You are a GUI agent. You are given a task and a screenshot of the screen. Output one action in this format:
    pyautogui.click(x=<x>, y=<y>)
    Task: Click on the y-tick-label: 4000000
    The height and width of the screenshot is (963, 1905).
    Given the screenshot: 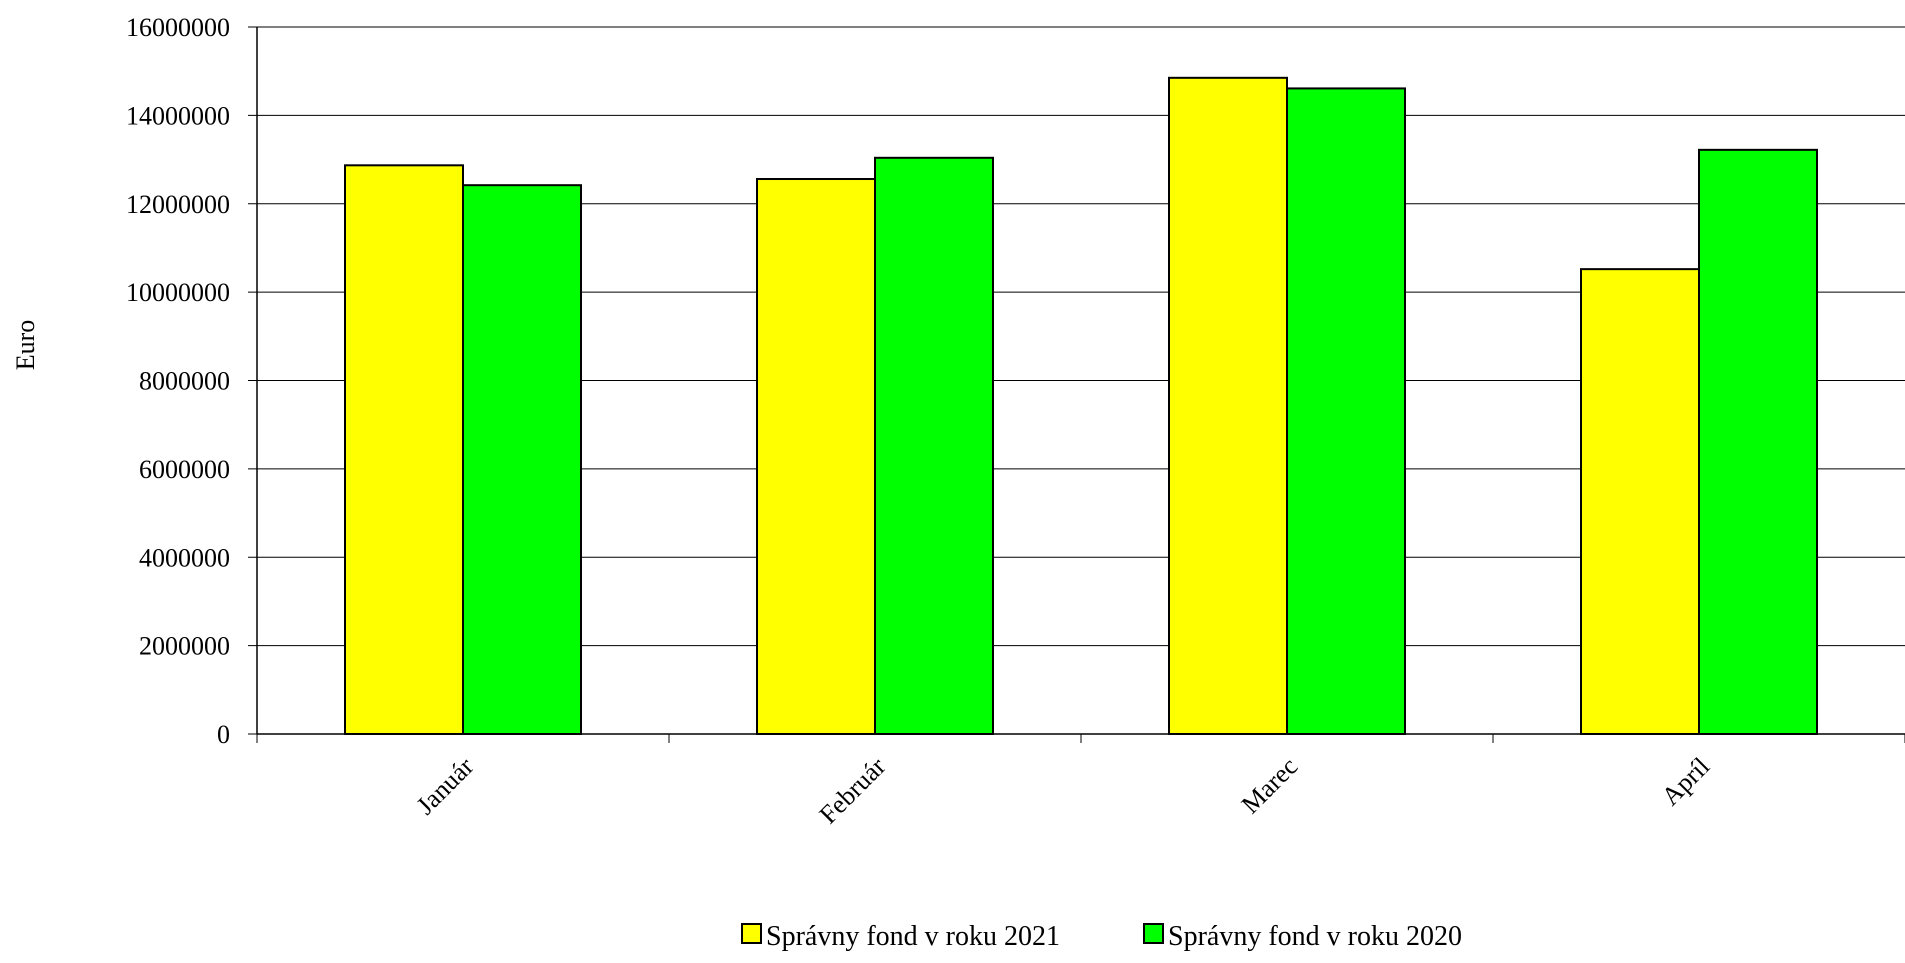 What is the action you would take?
    pyautogui.click(x=184, y=557)
    